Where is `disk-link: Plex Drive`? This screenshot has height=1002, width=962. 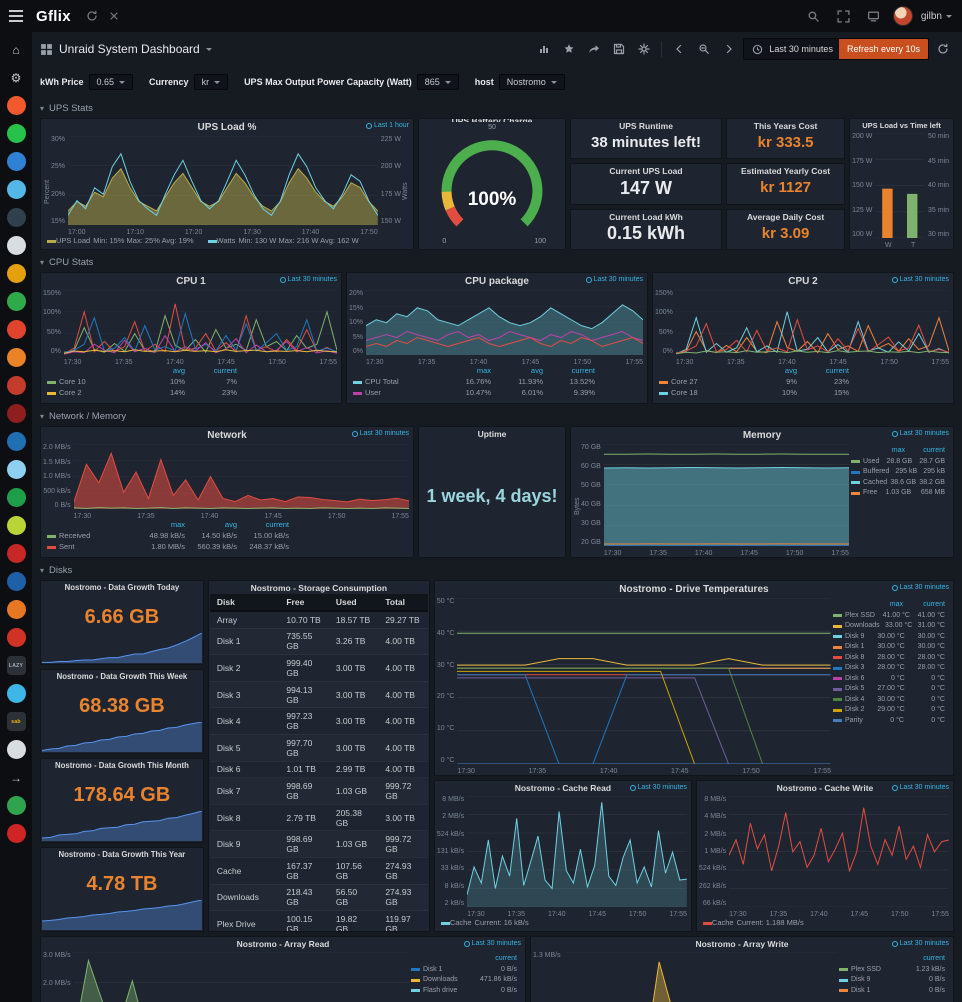
disk-link: Plex Drive is located at coordinates (244, 920).